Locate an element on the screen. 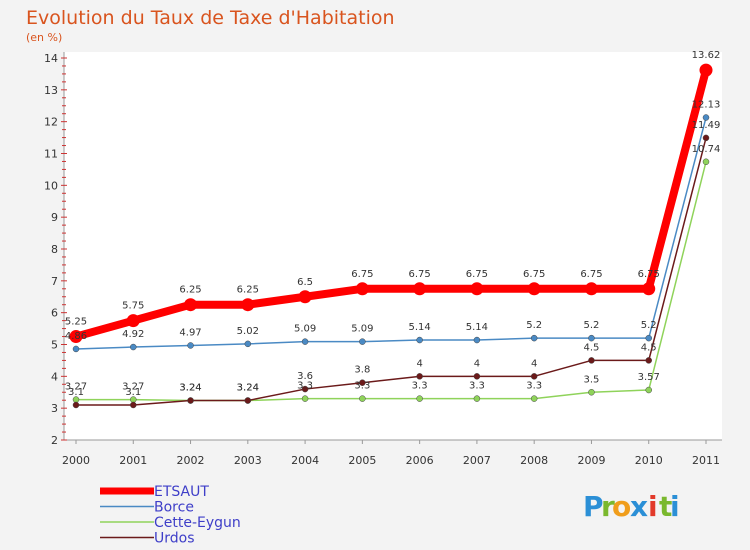  logo-letter: P is located at coordinates (593, 506).